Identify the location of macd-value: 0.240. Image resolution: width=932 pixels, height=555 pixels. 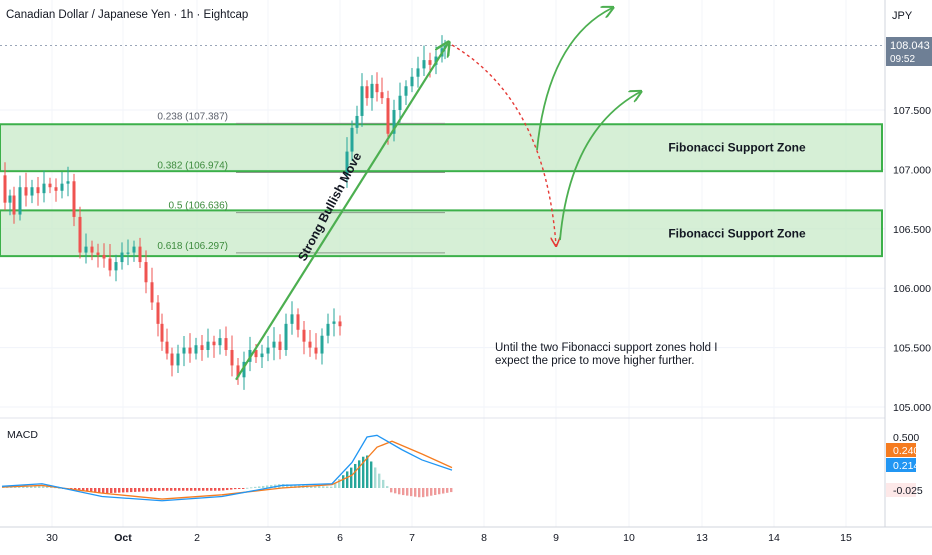
(906, 451).